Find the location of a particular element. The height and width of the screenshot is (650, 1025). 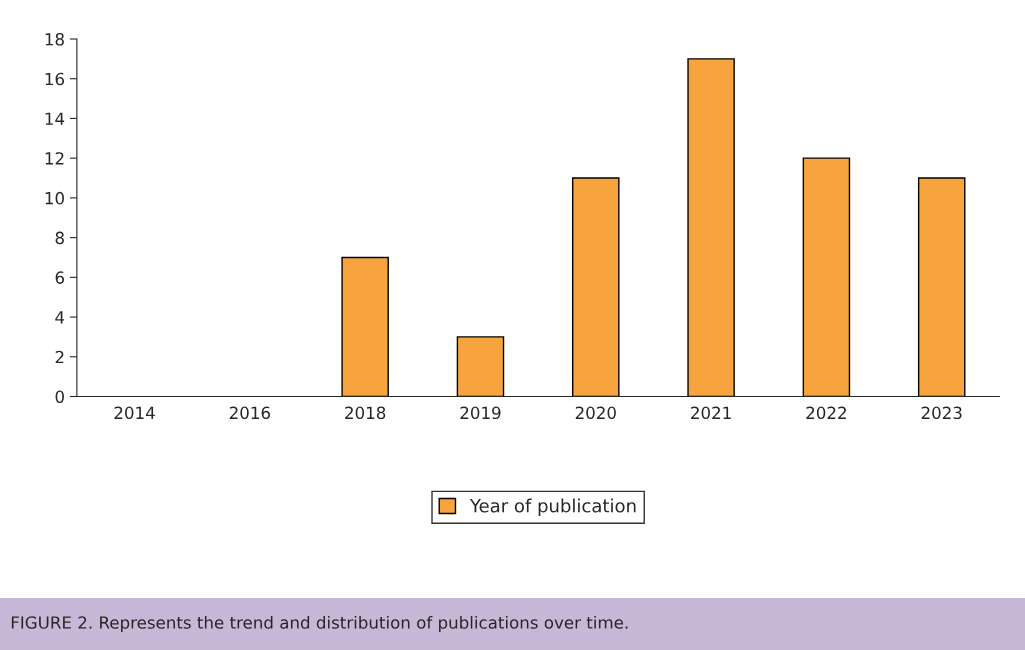

caption: FIGURE 2. Represents the trend and distribution of publications over time. is located at coordinates (319, 624).